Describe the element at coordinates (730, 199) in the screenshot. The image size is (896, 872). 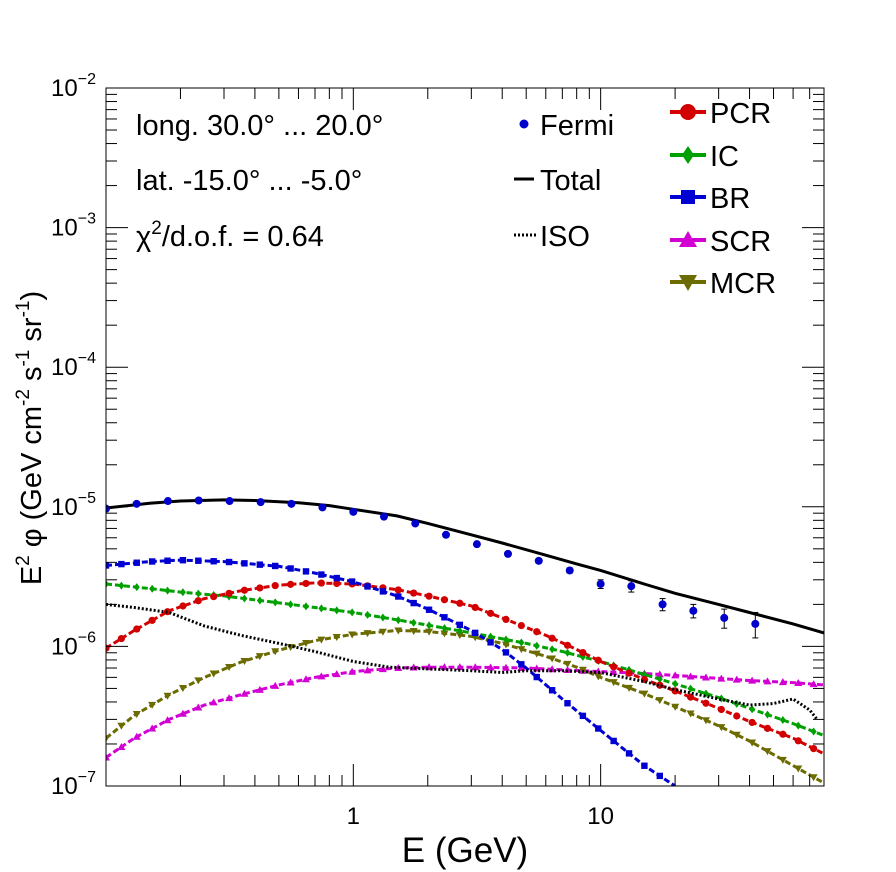
I see `legend-br-label: BR` at that location.